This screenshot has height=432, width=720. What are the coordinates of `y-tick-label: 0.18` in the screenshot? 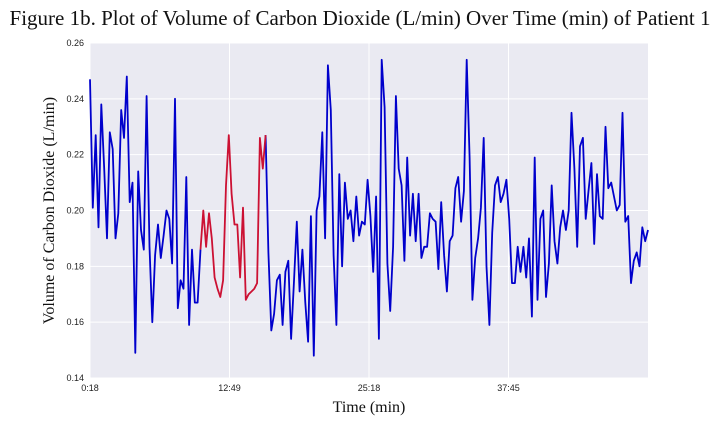 It's located at (75, 266).